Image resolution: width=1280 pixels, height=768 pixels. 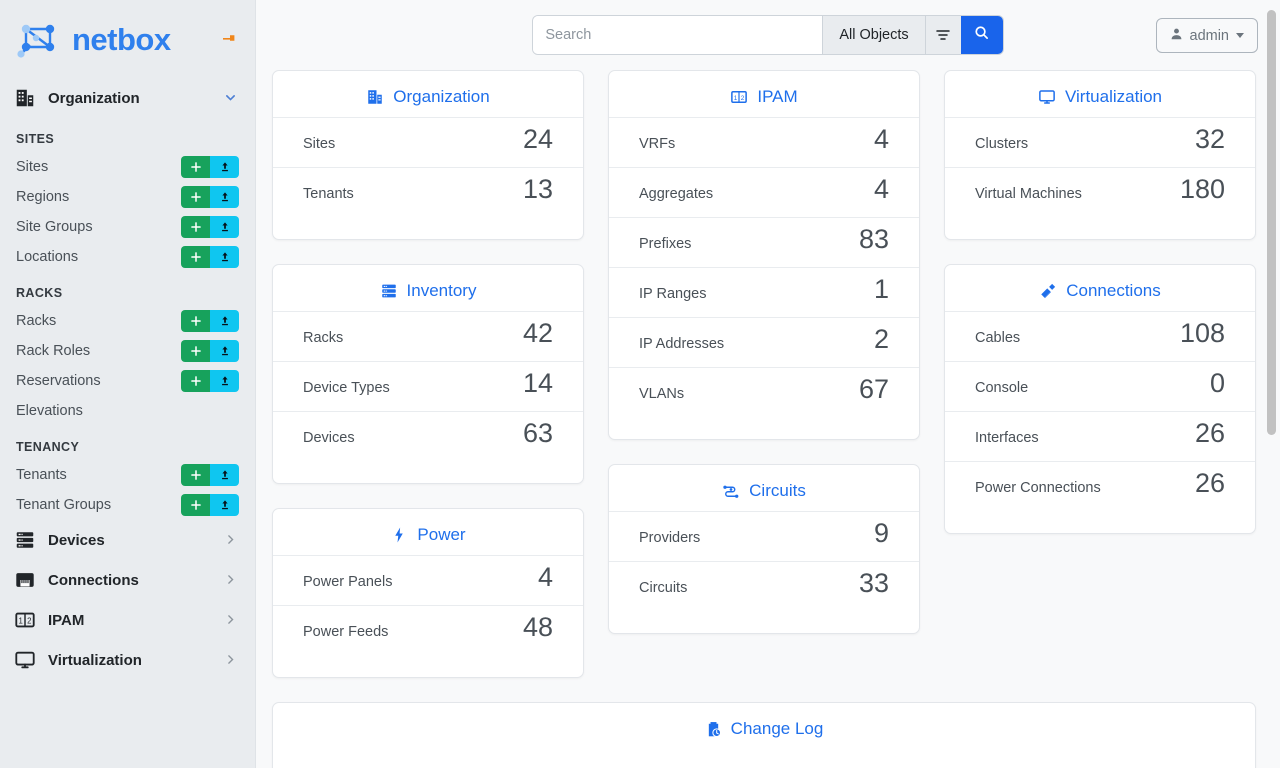 What do you see at coordinates (764, 495) in the screenshot?
I see `card-title-circuits: Circuits` at bounding box center [764, 495].